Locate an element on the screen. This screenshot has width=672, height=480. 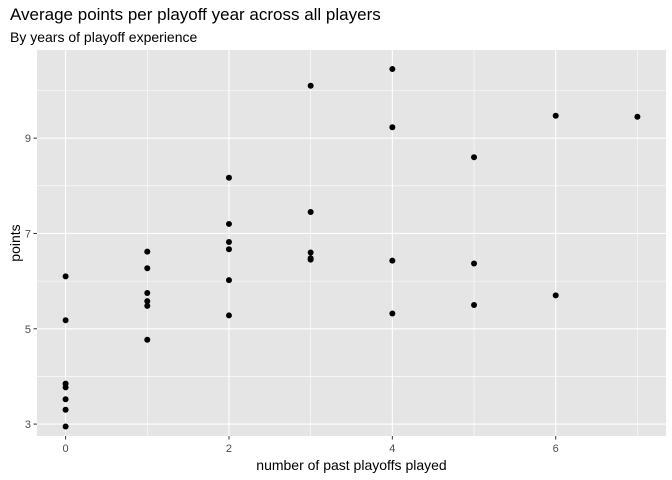
y-axis-title: points is located at coordinates (15, 242).